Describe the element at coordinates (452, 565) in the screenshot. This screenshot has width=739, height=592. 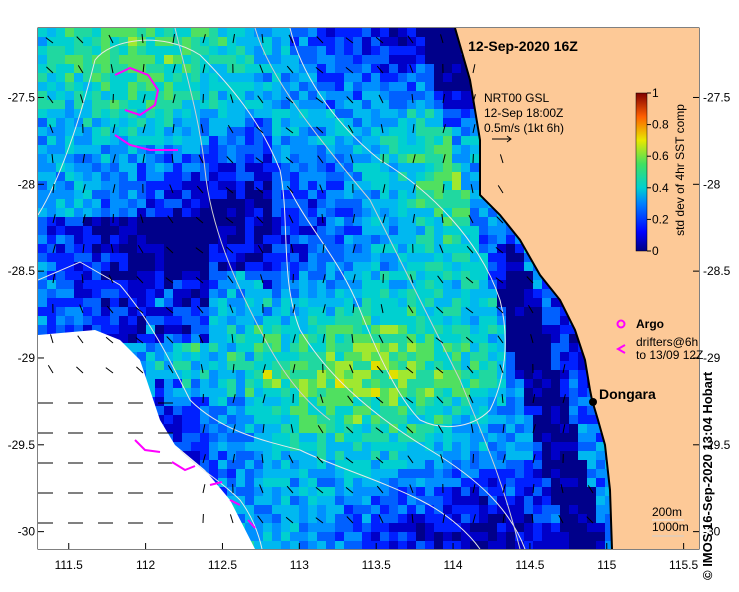
I see `lon-tick-label: 114` at that location.